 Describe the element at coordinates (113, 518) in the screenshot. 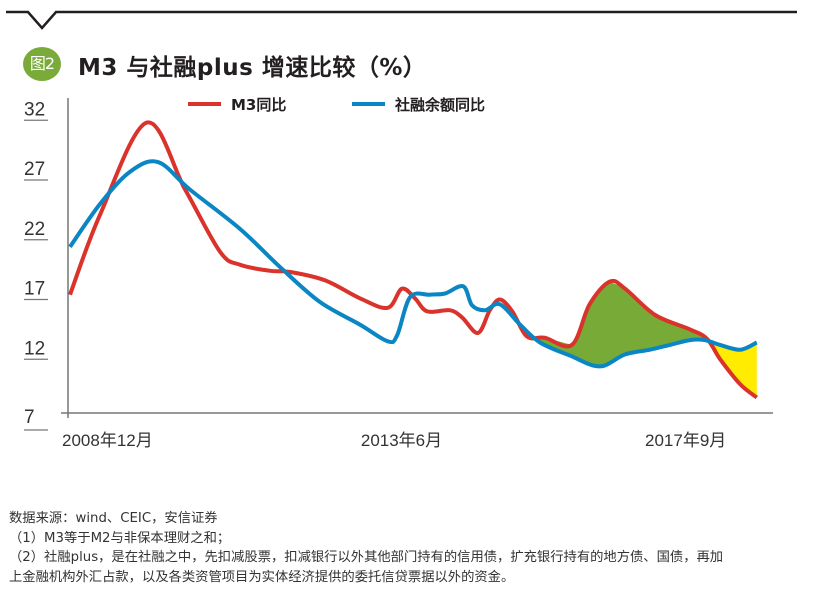

I see `data-source-note: 数据来源：wind、CEIC，安信证券` at that location.